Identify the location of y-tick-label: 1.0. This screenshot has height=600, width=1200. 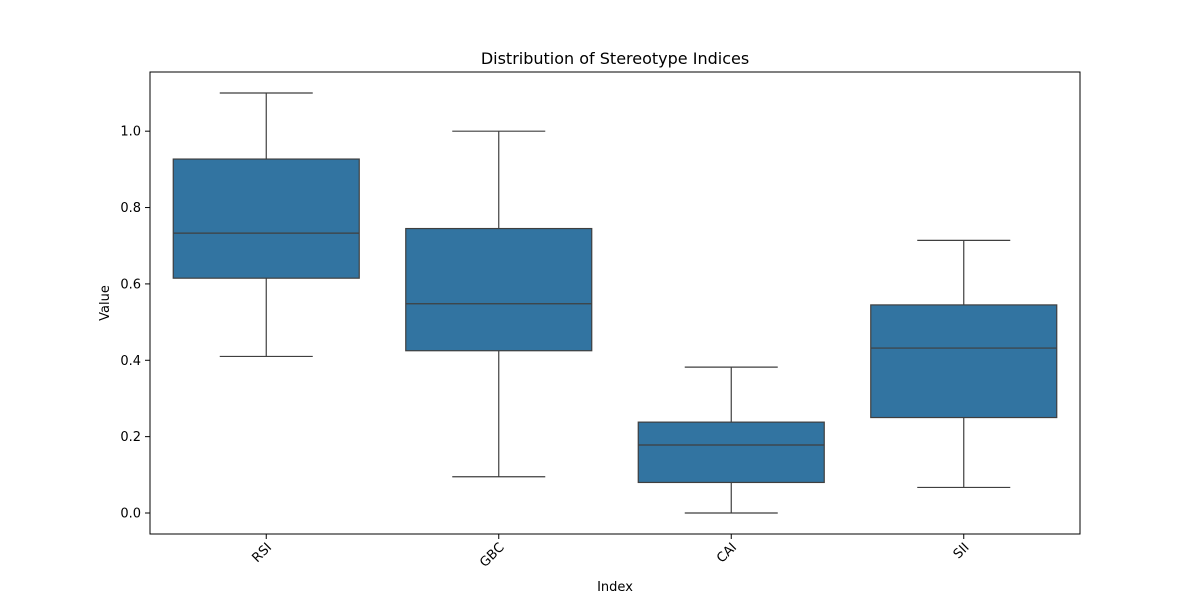
(130, 132).